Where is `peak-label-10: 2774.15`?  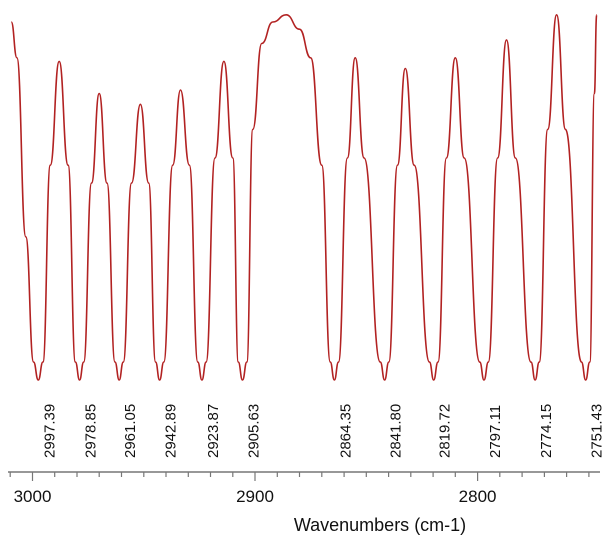
peak-label-10: 2774.15 is located at coordinates (546, 431).